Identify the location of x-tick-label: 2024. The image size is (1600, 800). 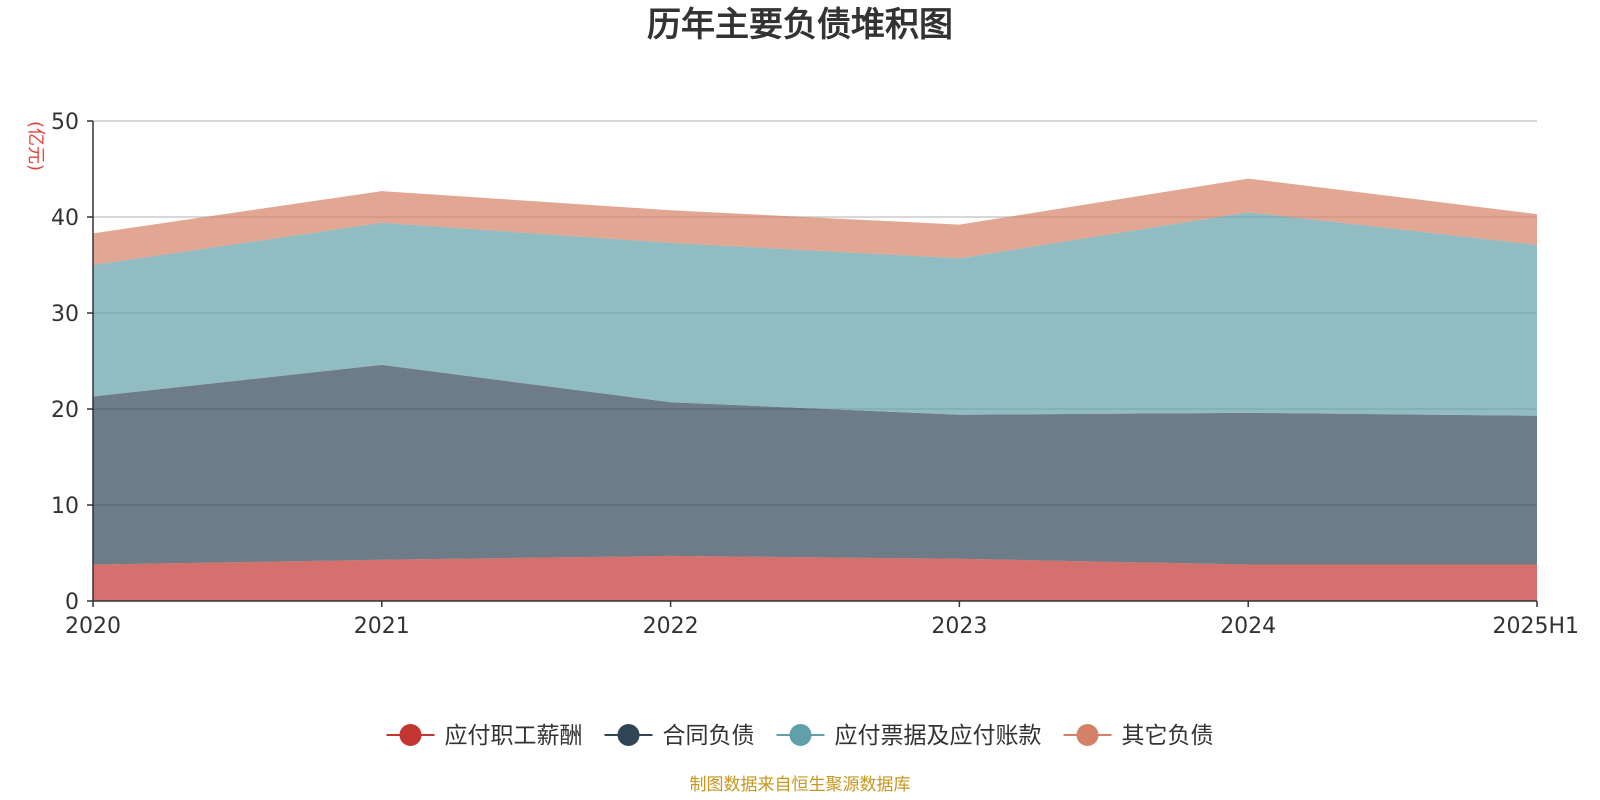
(1248, 626).